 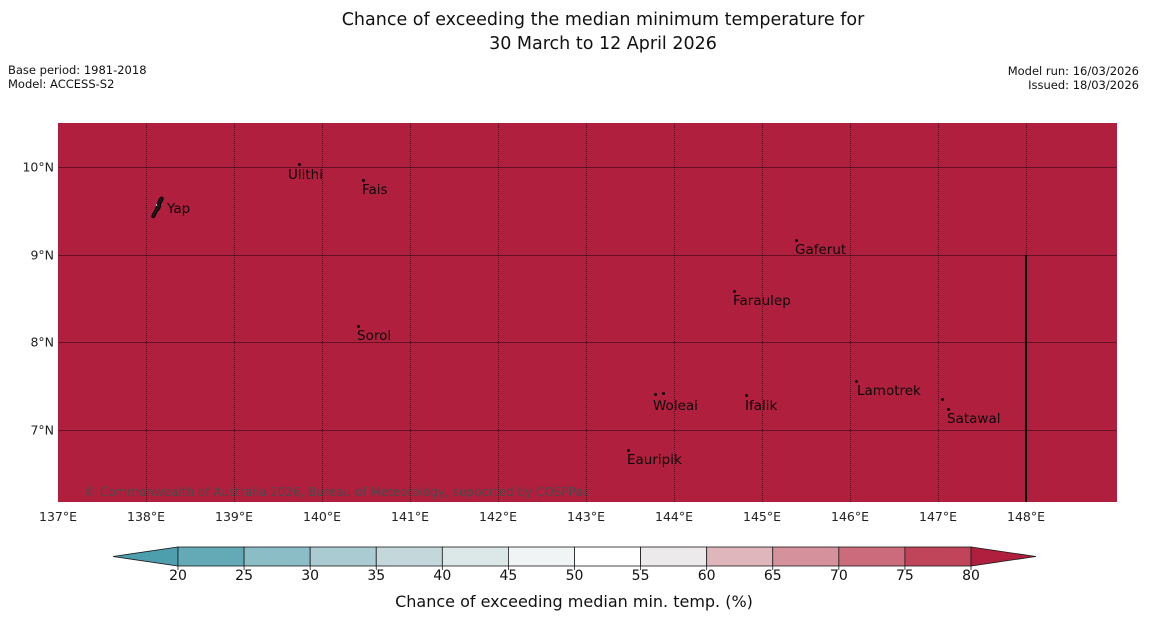 What do you see at coordinates (762, 516) in the screenshot?
I see `lon-axis-label: 145°E` at bounding box center [762, 516].